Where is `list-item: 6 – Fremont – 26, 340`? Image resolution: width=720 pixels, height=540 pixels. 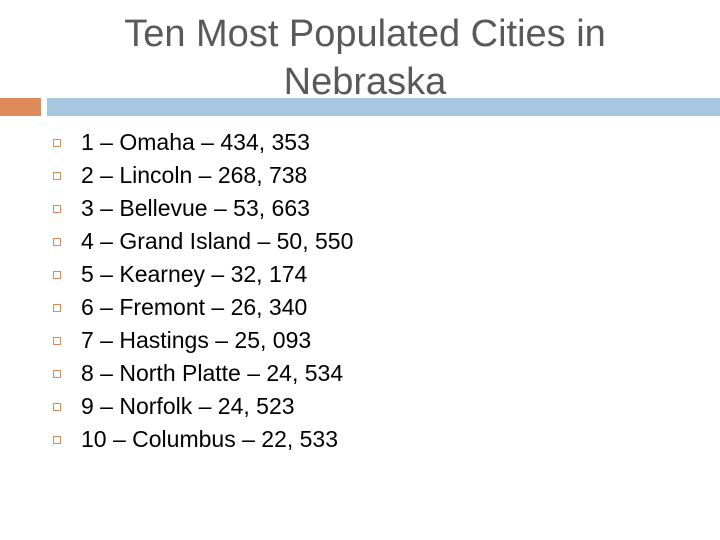
list-item: 6 – Fremont – 26, 340 is located at coordinates (203, 307).